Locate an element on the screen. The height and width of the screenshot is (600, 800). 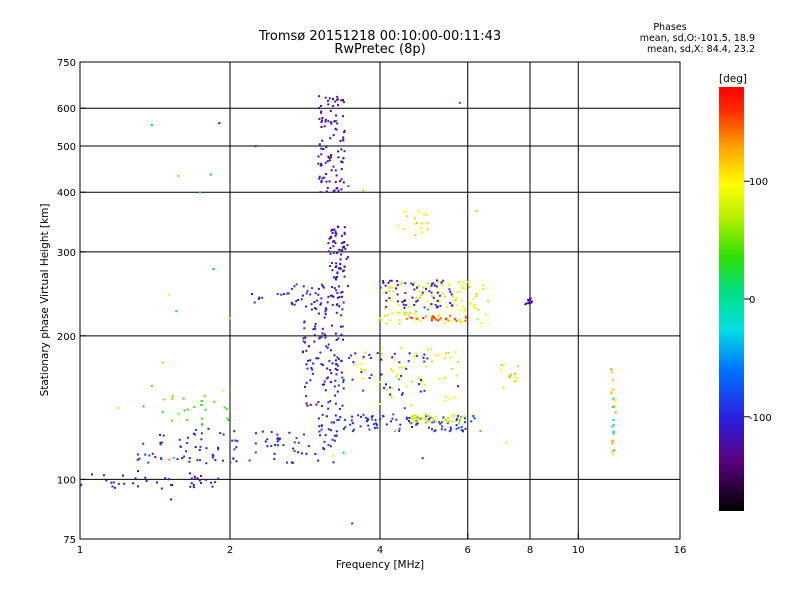
y-axis-ticks: 75 100 200 300 400 500 600 750 is located at coordinates (71, 302).